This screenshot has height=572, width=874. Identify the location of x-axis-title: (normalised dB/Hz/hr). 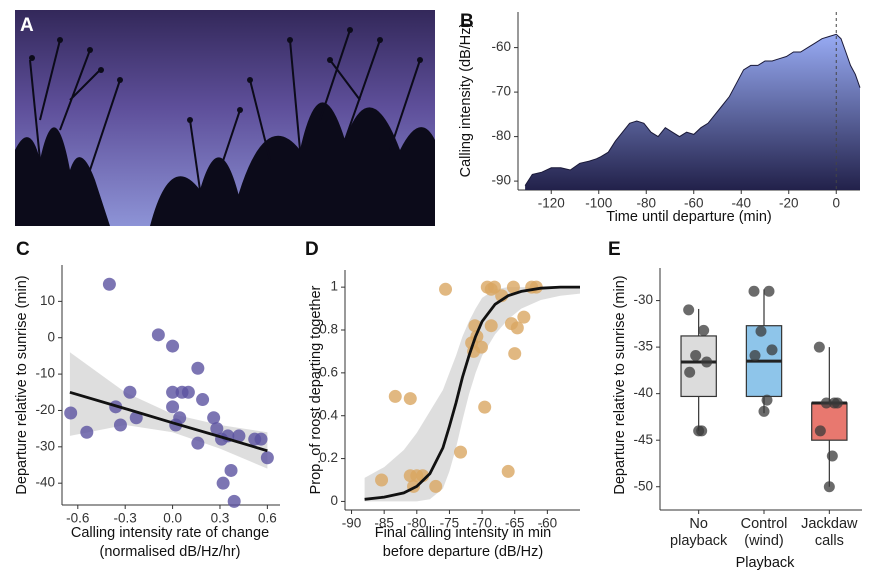
(169, 552).